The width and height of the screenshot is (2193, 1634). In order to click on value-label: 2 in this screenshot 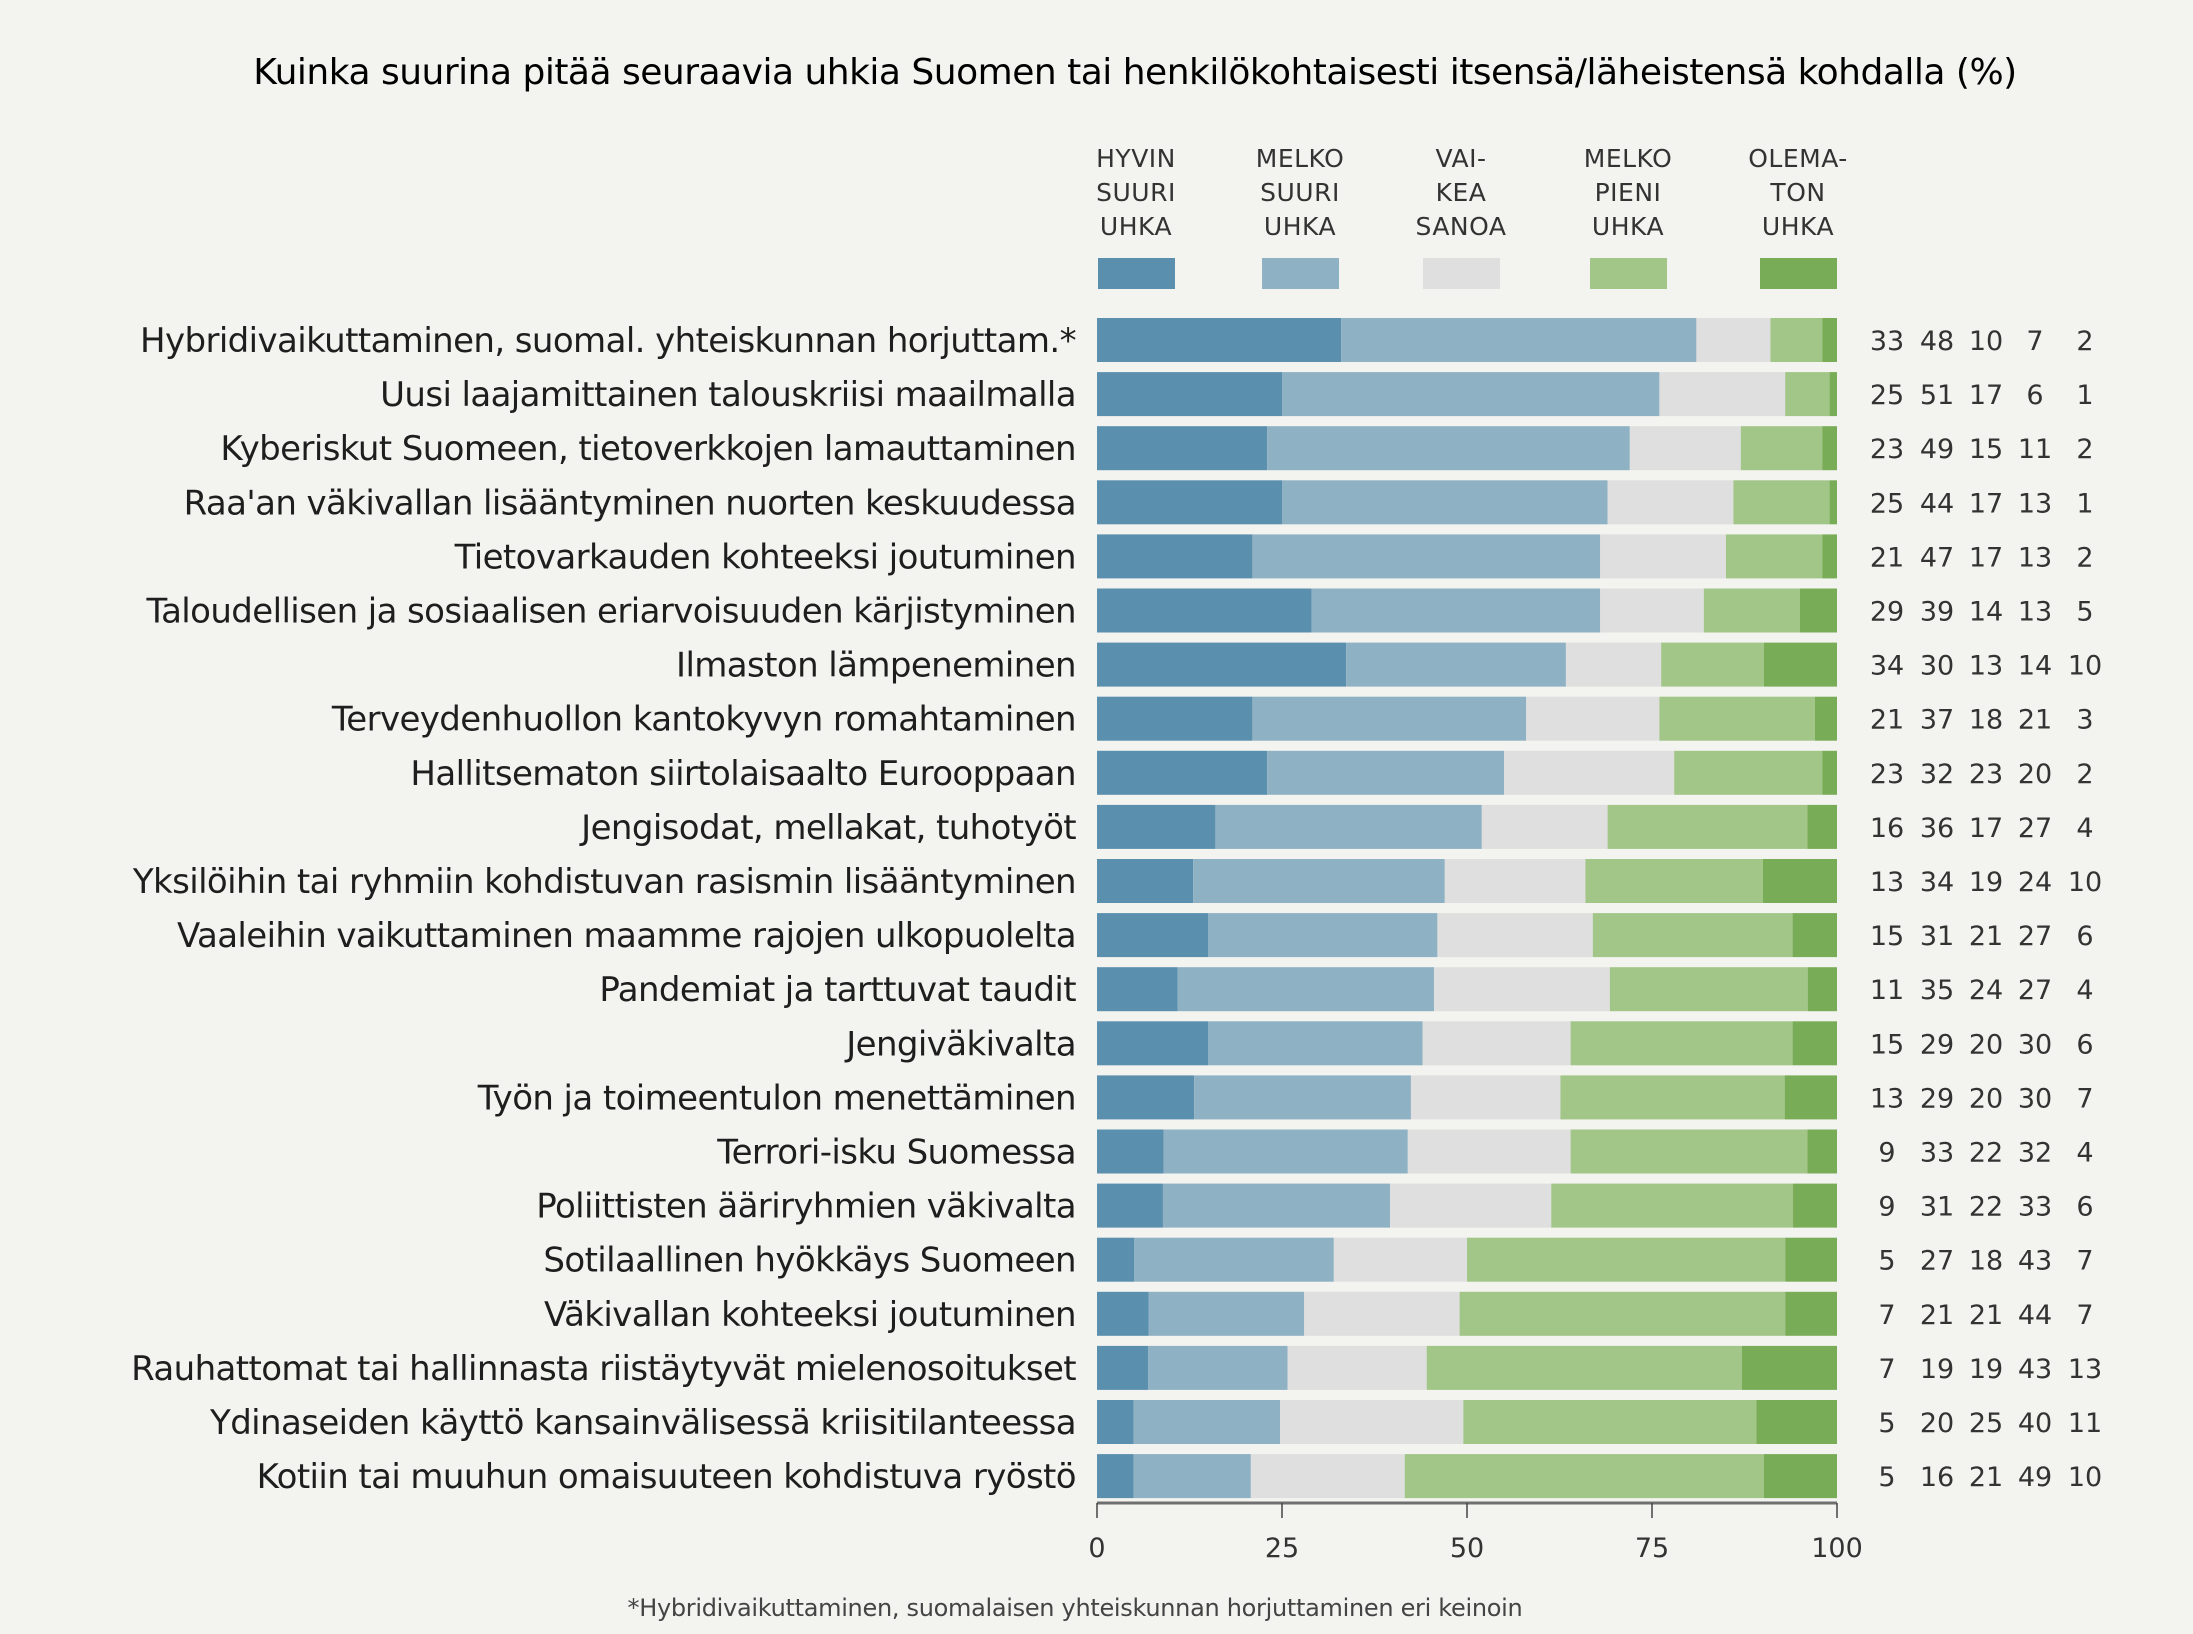, I will do `click(2084, 449)`.